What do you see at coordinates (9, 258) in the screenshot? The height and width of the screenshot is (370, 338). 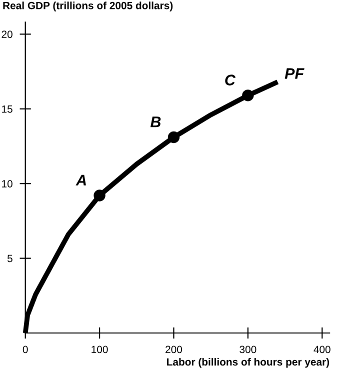 I see `y-tick-label: 5` at bounding box center [9, 258].